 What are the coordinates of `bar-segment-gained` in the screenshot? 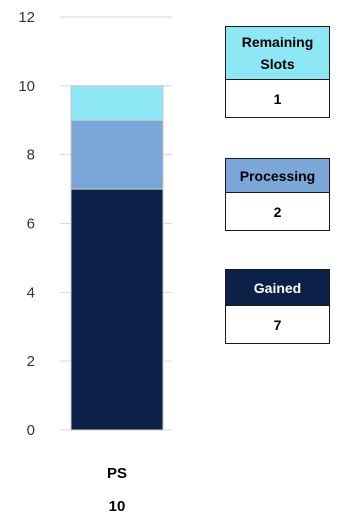 It's located at (117, 309).